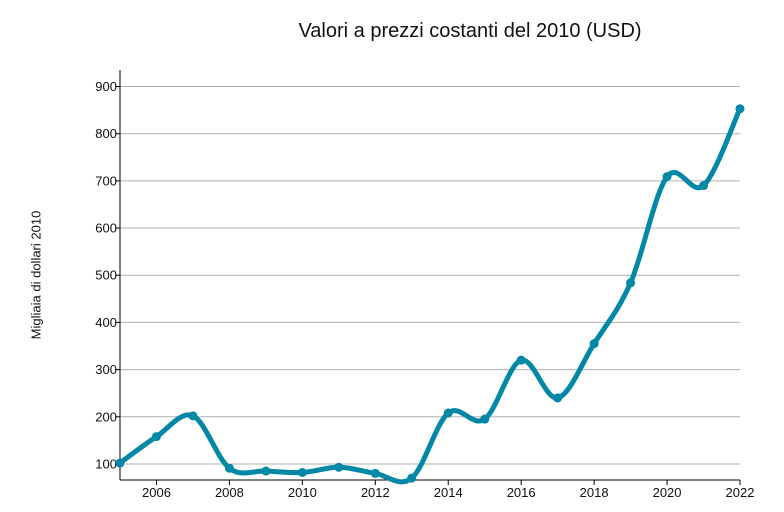 The width and height of the screenshot is (784, 512). I want to click on data-point-2019, so click(631, 283).